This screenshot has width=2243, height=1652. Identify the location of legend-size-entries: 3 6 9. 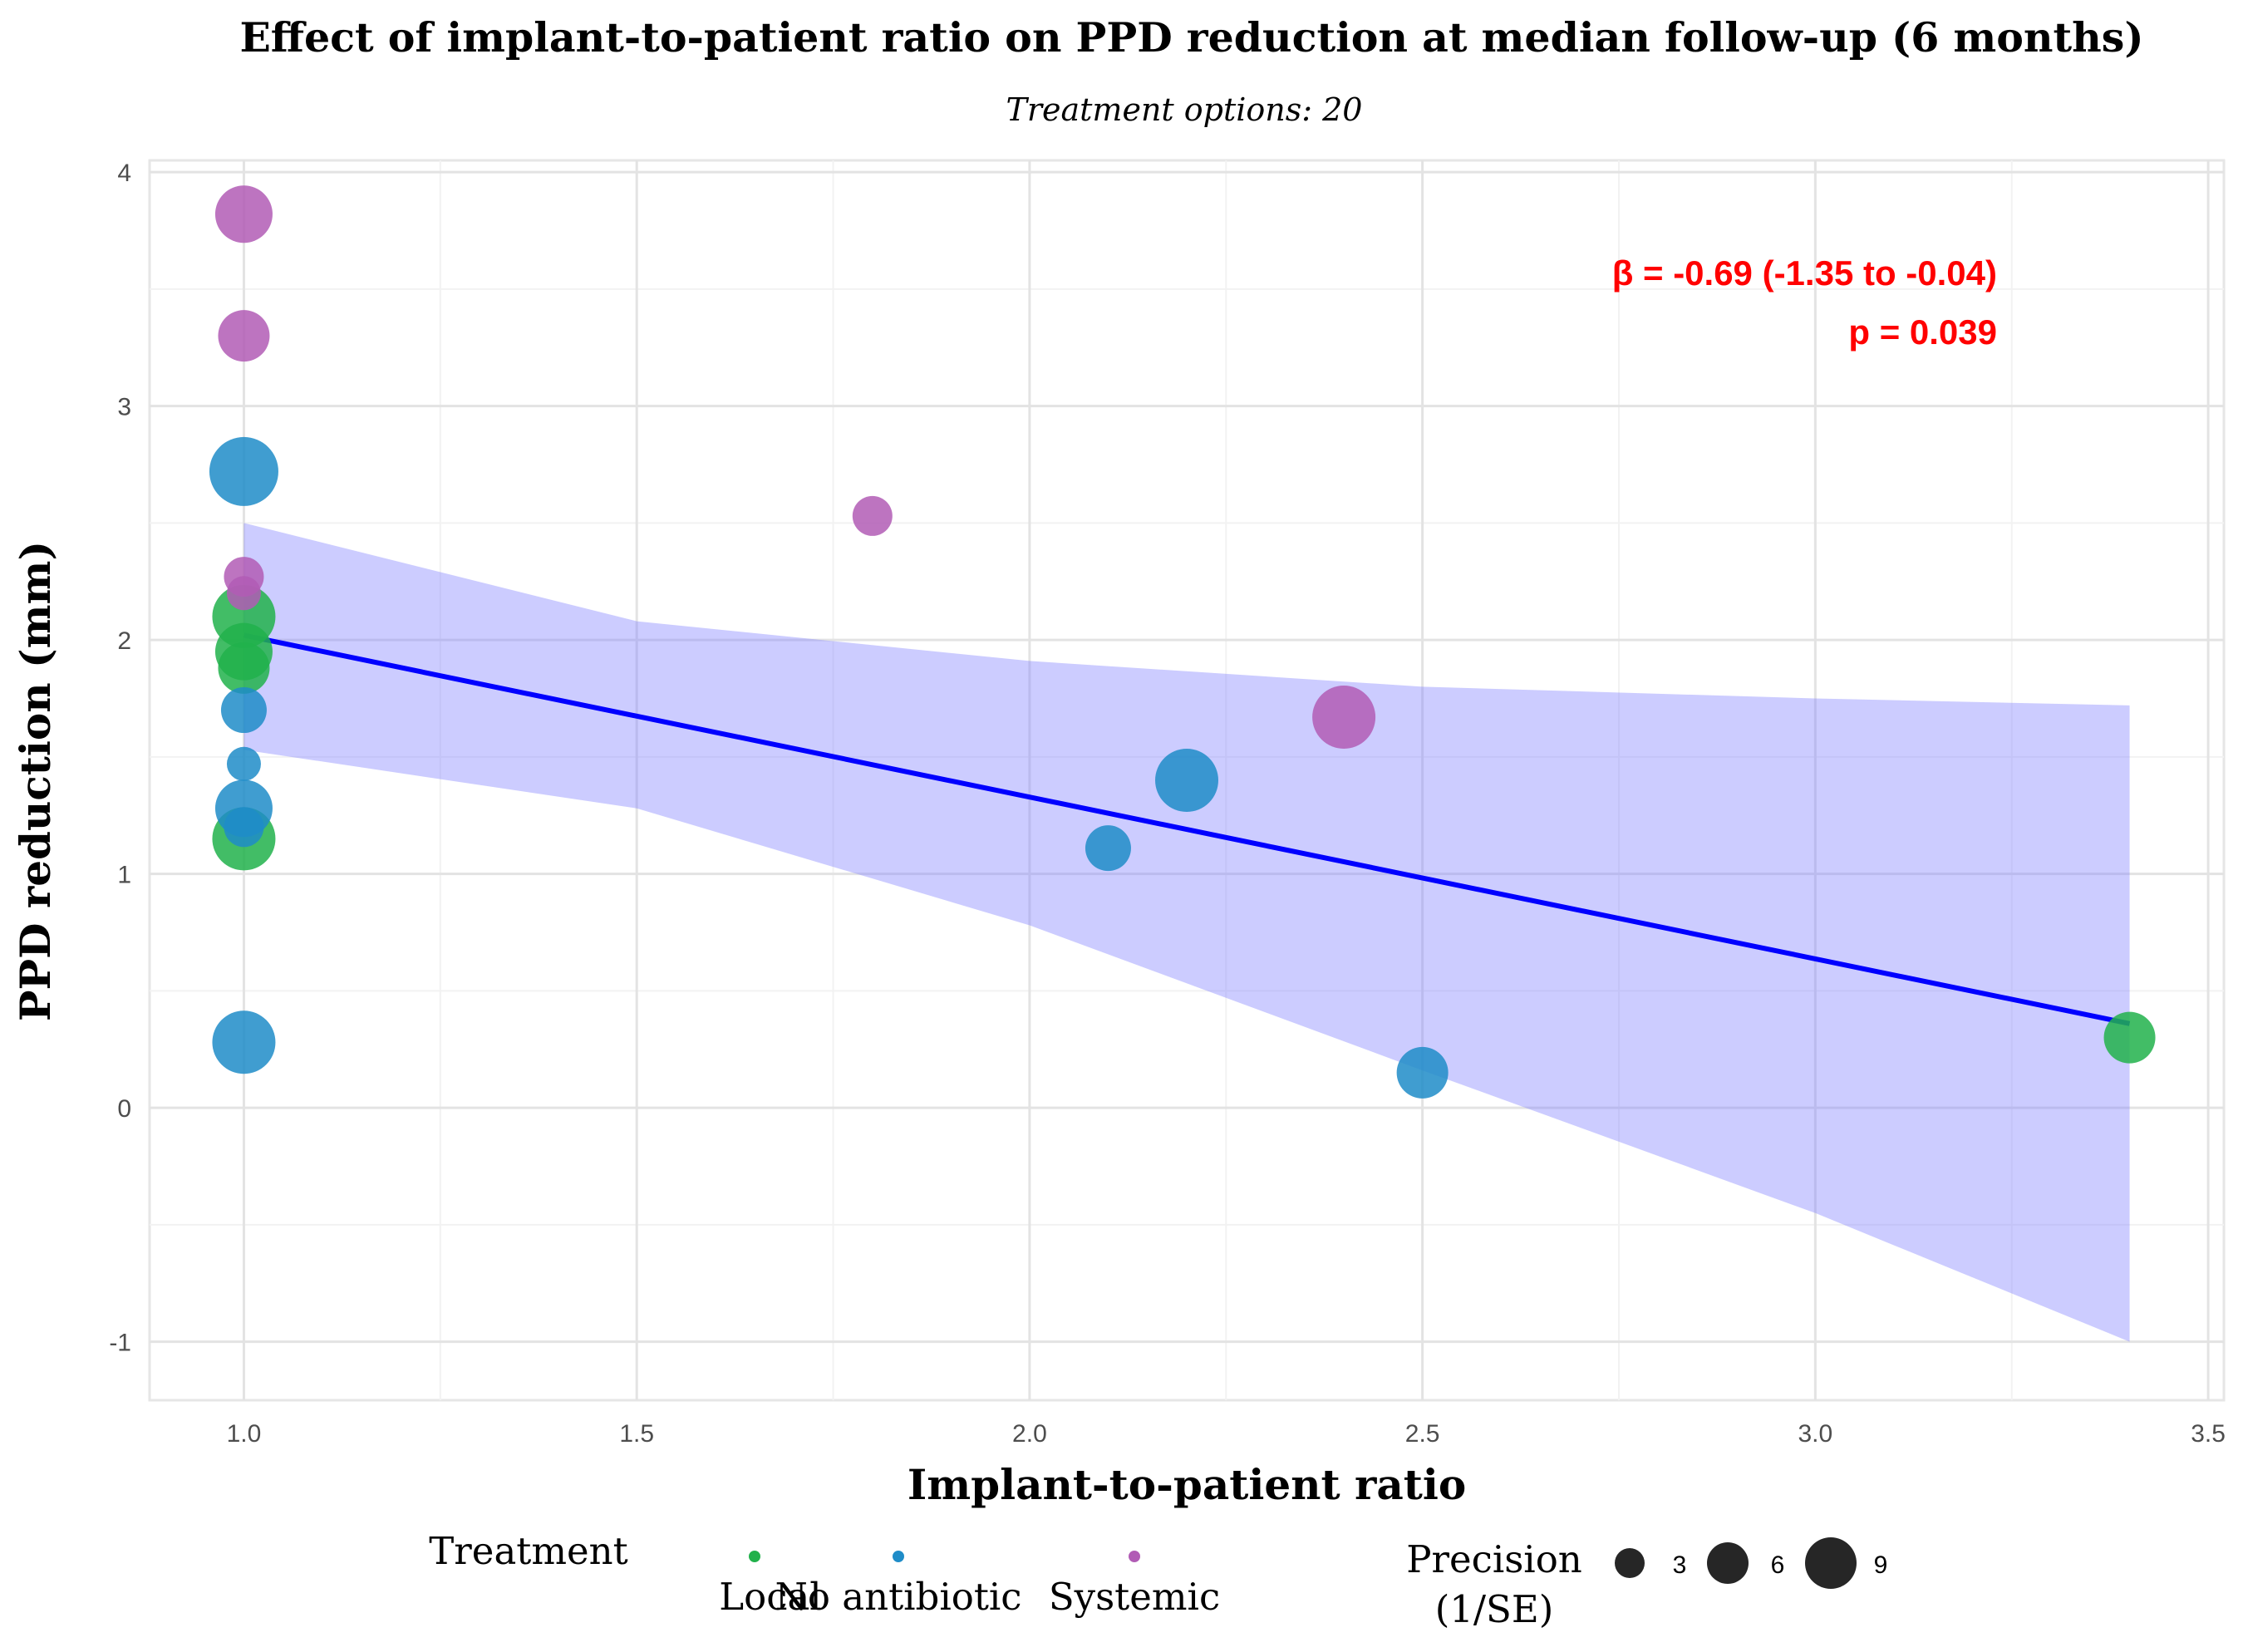
(1751, 1563).